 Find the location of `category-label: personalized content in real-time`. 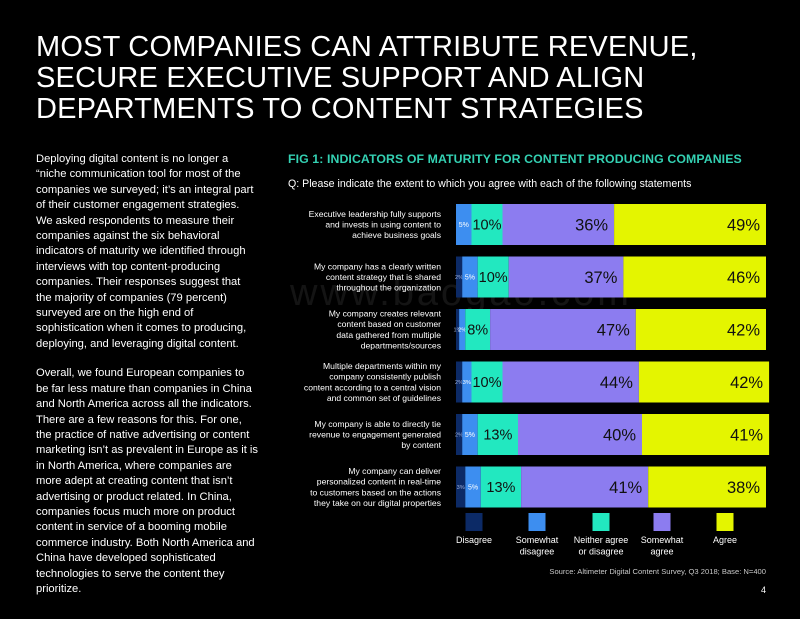

category-label: personalized content in real-time is located at coordinates (379, 482).